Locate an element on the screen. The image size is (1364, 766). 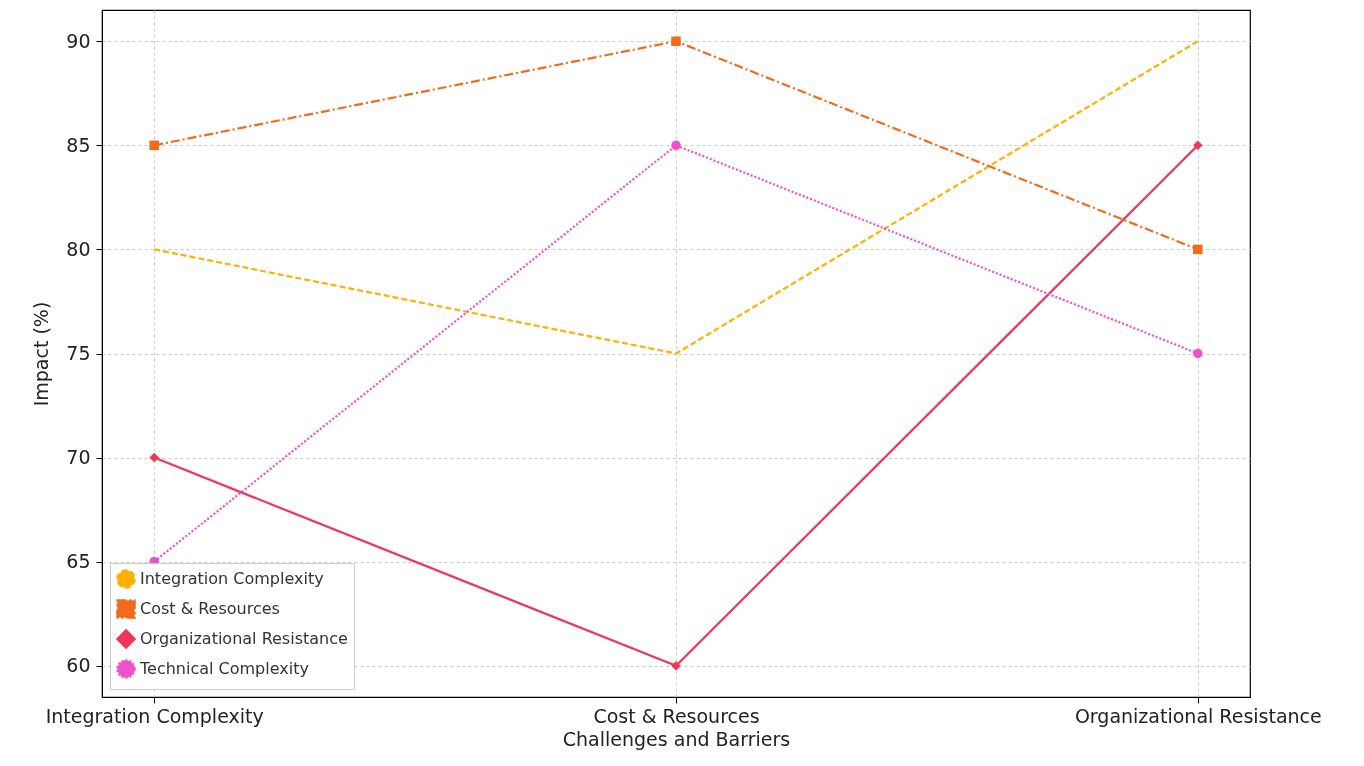
y-tick-label: 75 is located at coordinates (78, 353).